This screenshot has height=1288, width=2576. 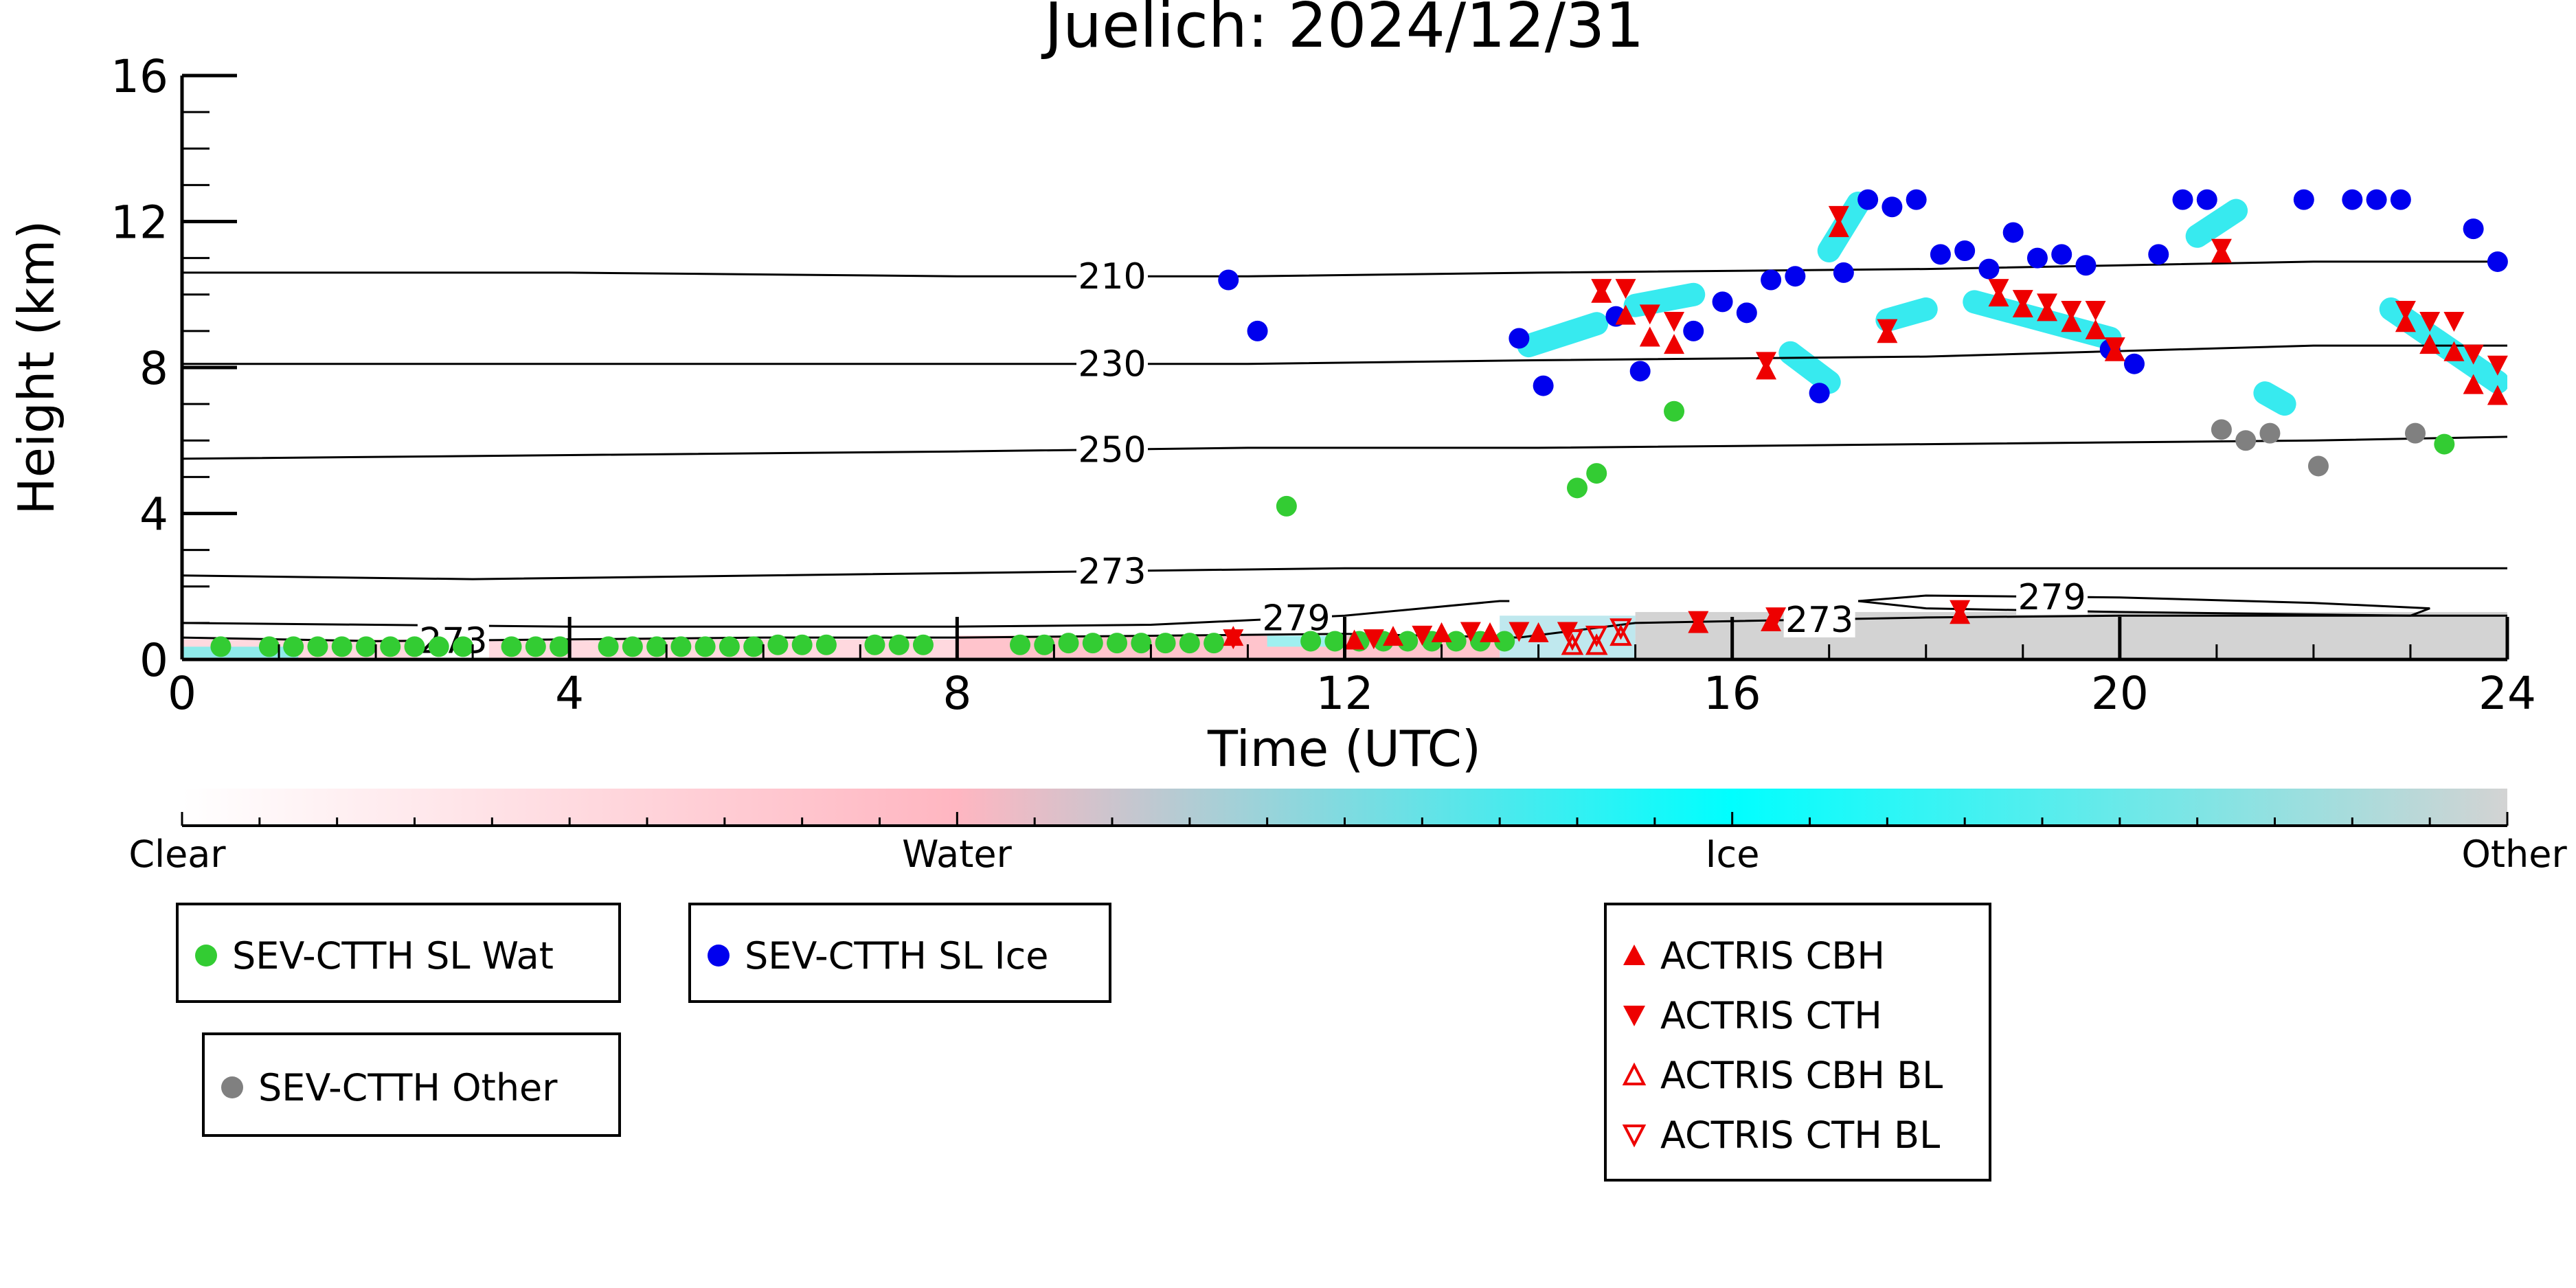 I want to click on legend-label: ACTRIS CTH, so click(x=1771, y=1015).